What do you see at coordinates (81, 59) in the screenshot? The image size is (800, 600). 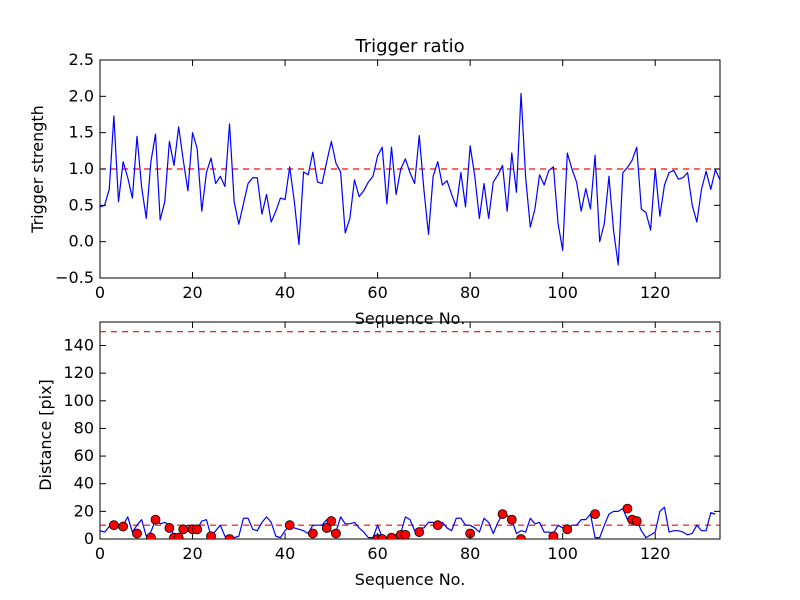 I see `y-tick-label: 2.5` at bounding box center [81, 59].